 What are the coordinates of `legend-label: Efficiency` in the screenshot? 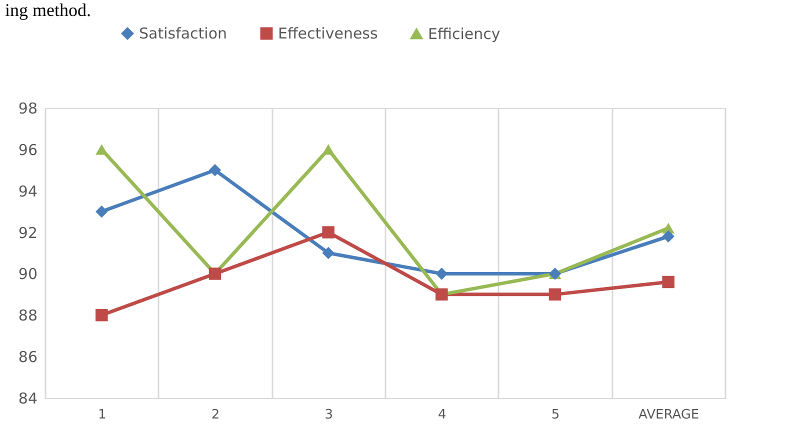 It's located at (464, 33).